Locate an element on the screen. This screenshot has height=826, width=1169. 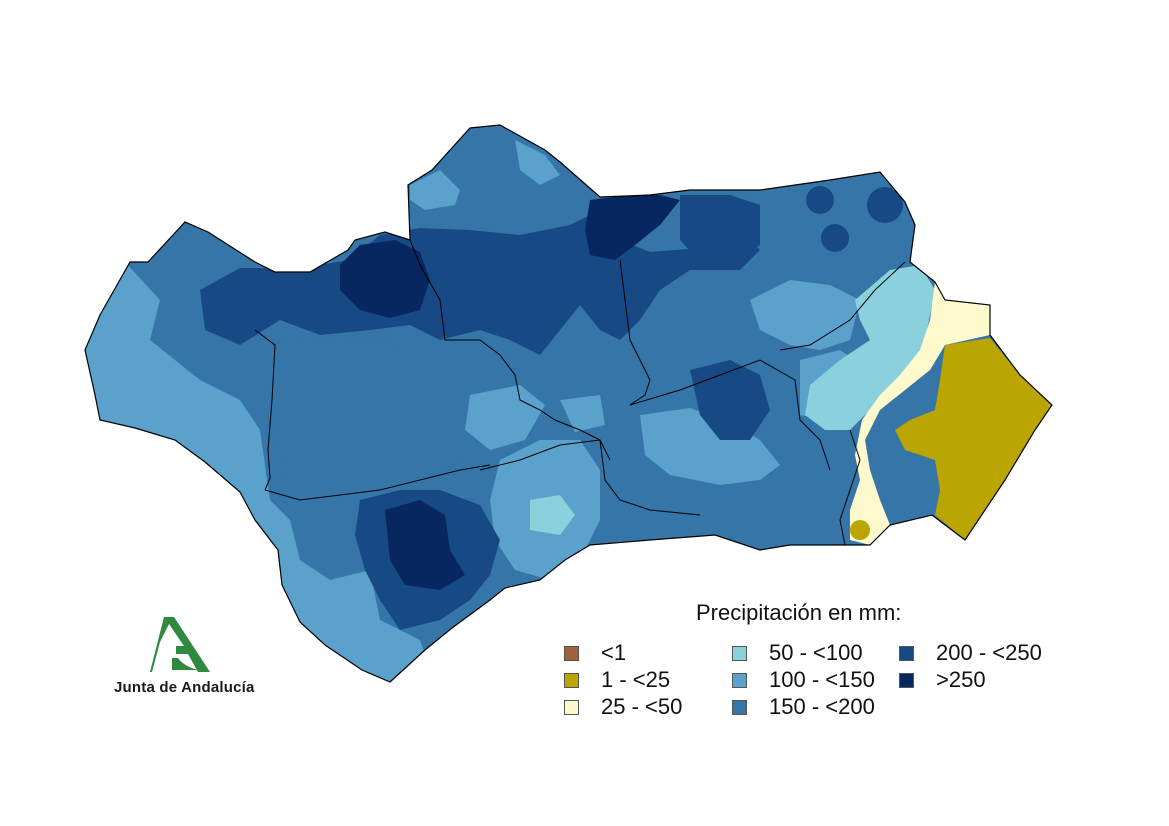
border-granada-almeria is located at coordinates (850, 487).